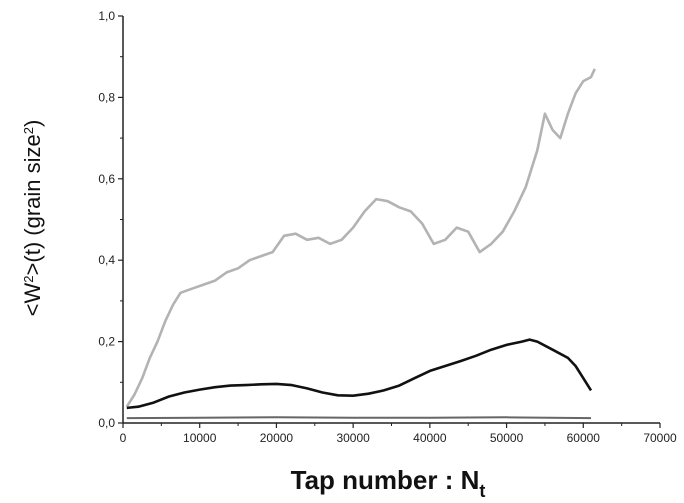  I want to click on x-tick-label: 50000, so click(507, 438).